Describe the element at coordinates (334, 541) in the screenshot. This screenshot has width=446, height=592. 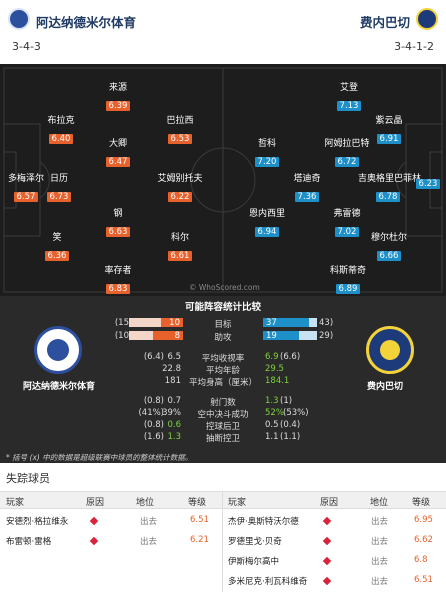
I see `missing-player-row: 罗德里戈·贝奇 出去 6.62` at that location.